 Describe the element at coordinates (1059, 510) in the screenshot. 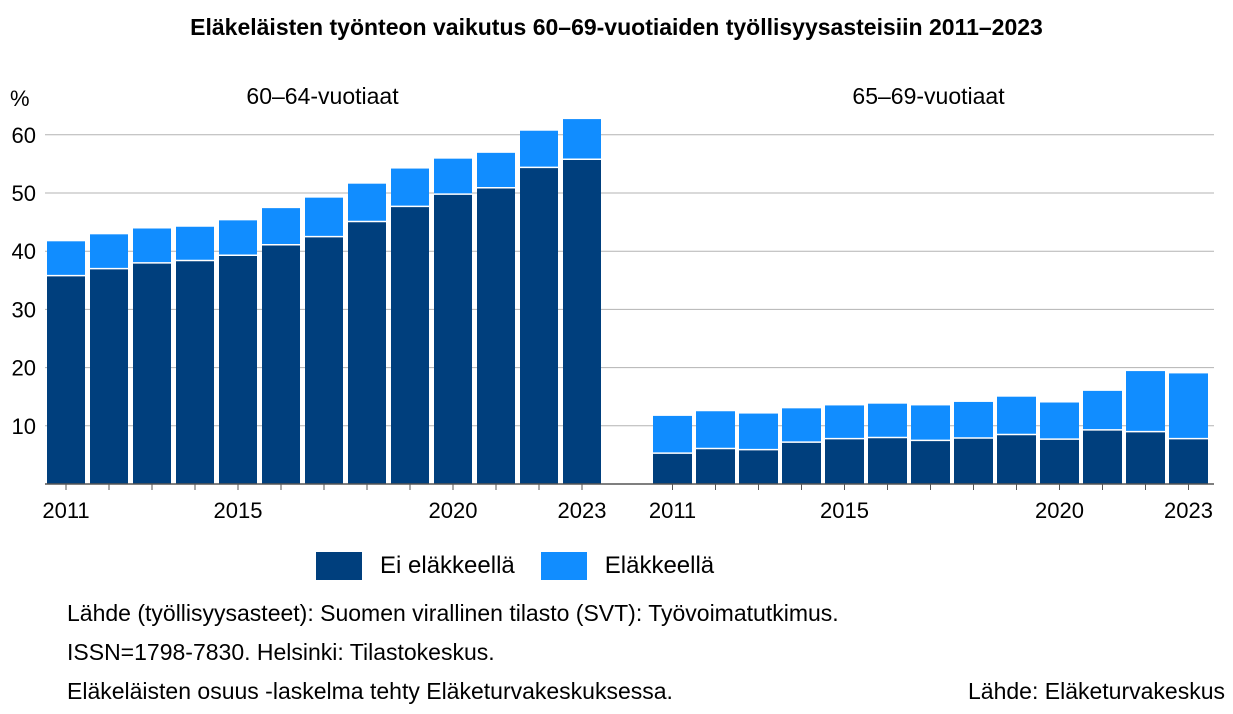

I see `x-tick-label-p2-2020: 2020` at that location.